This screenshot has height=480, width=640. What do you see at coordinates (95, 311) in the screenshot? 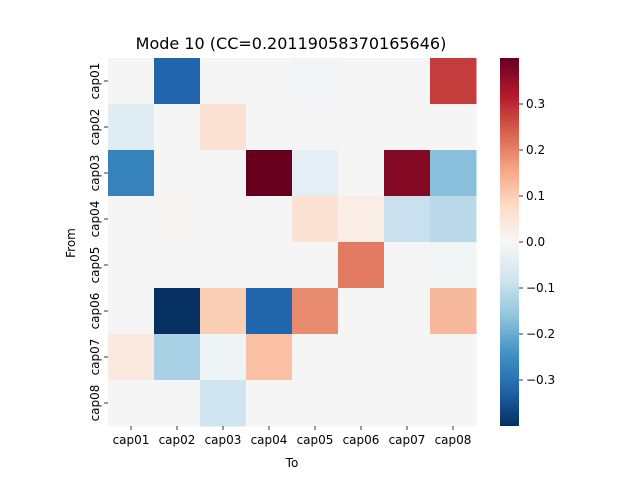
I see `y-tick-label: cap06` at bounding box center [95, 311].